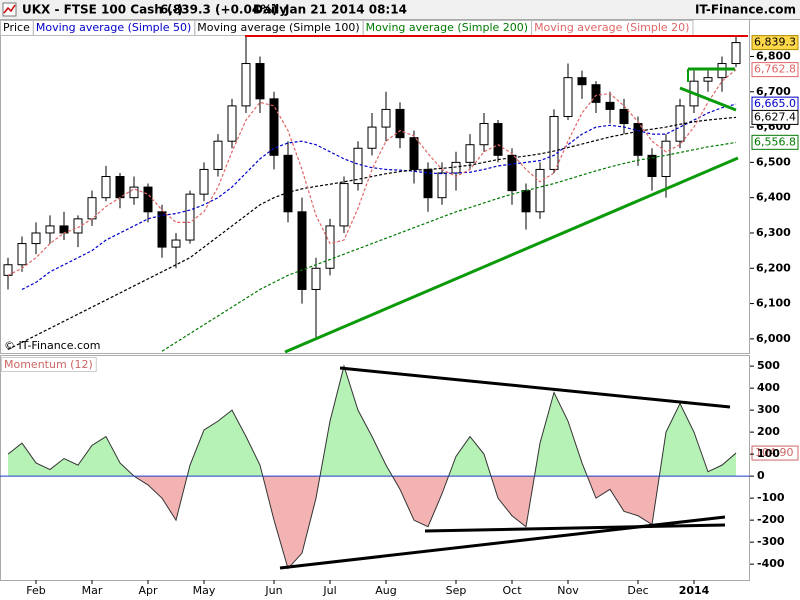  Describe the element at coordinates (773, 232) in the screenshot. I see `y-tick-label: 6,300` at that location.